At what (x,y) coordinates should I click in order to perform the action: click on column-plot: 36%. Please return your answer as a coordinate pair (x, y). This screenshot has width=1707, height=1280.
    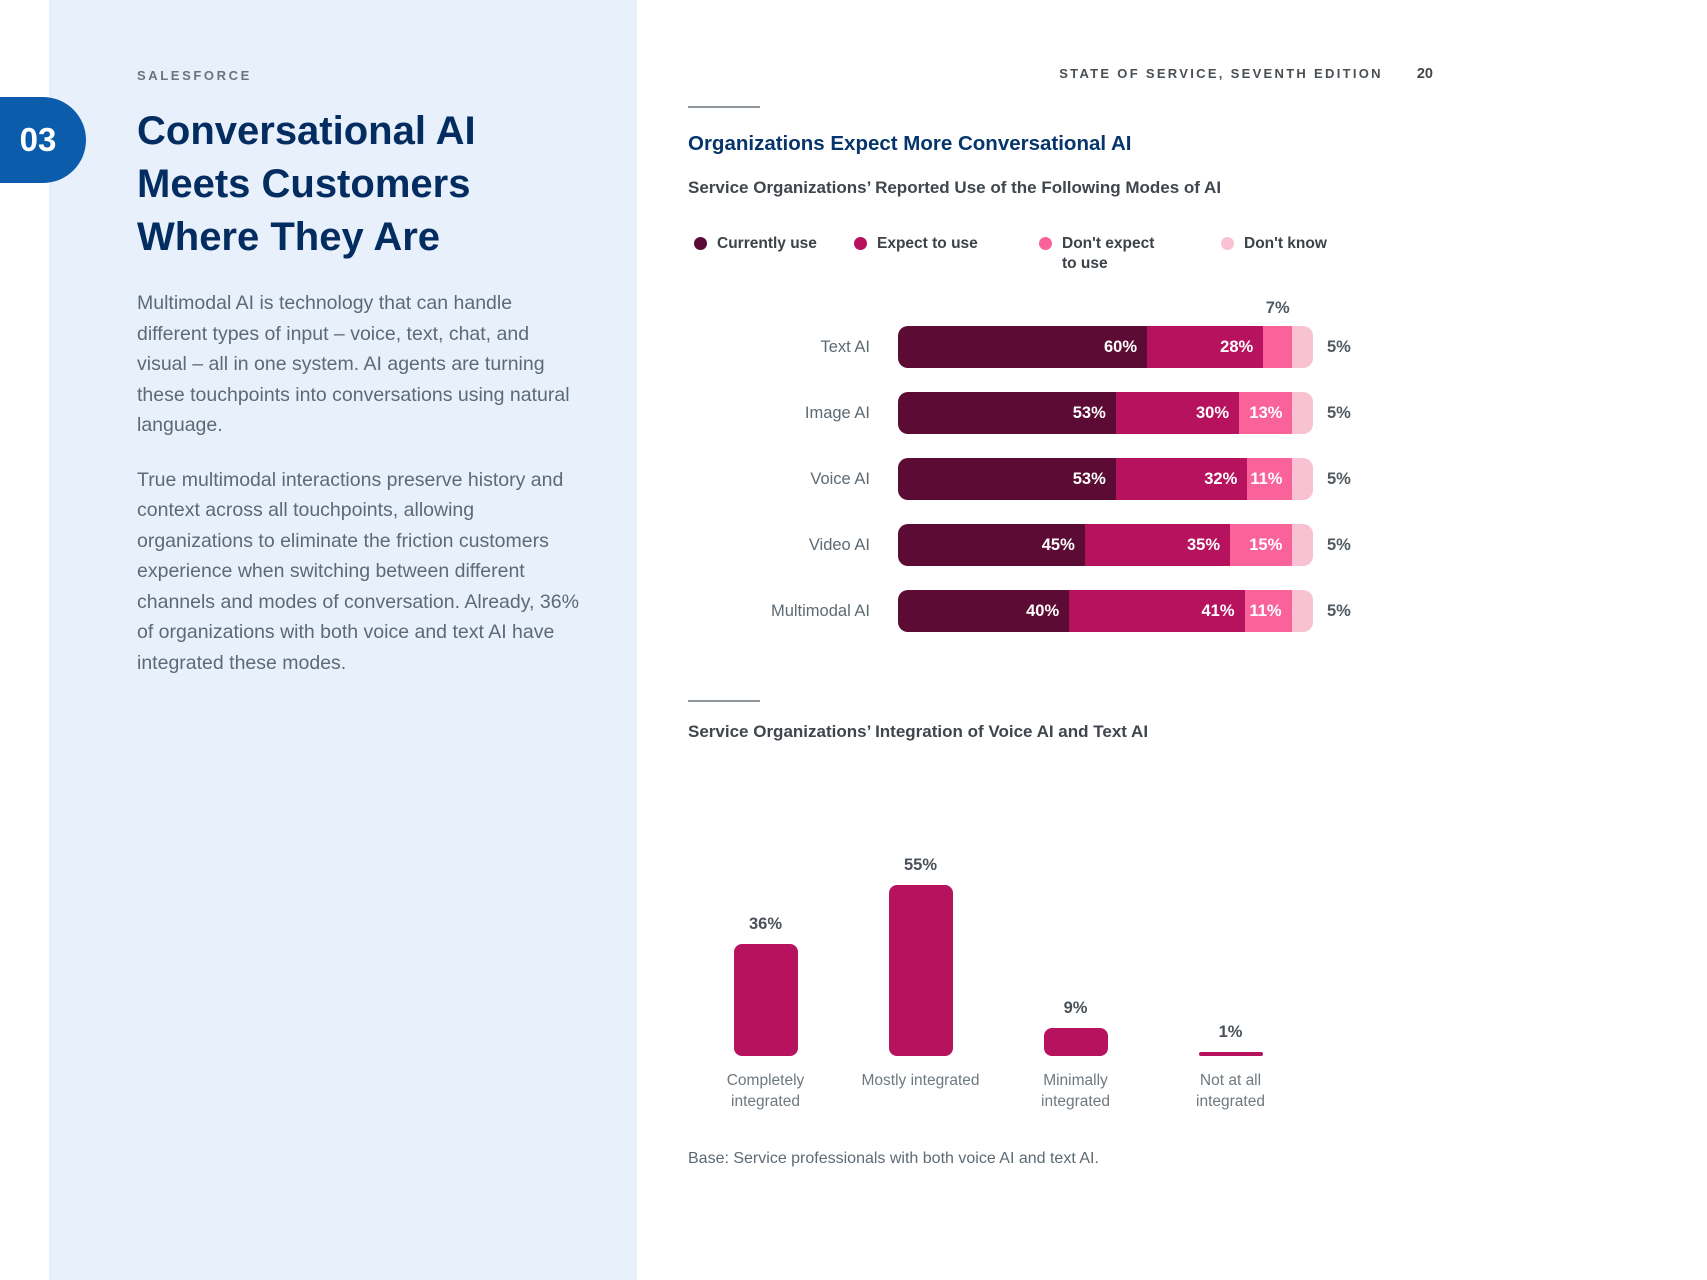
    Looking at the image, I should click on (765, 928).